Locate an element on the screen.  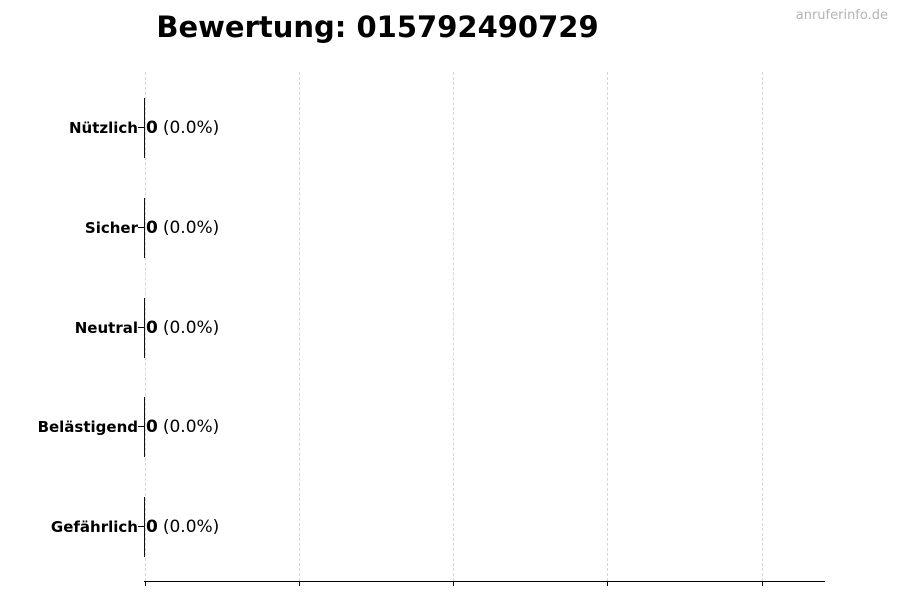
bar-count-neutral: 0 is located at coordinates (152, 328).